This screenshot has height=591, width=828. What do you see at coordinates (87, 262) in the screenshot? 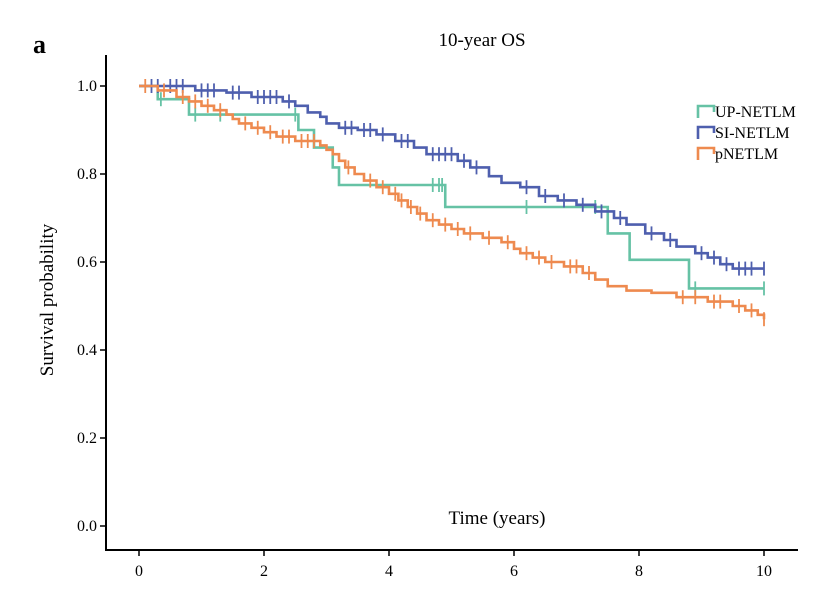
I see `y-tick-label-3: 0.6` at bounding box center [87, 262].